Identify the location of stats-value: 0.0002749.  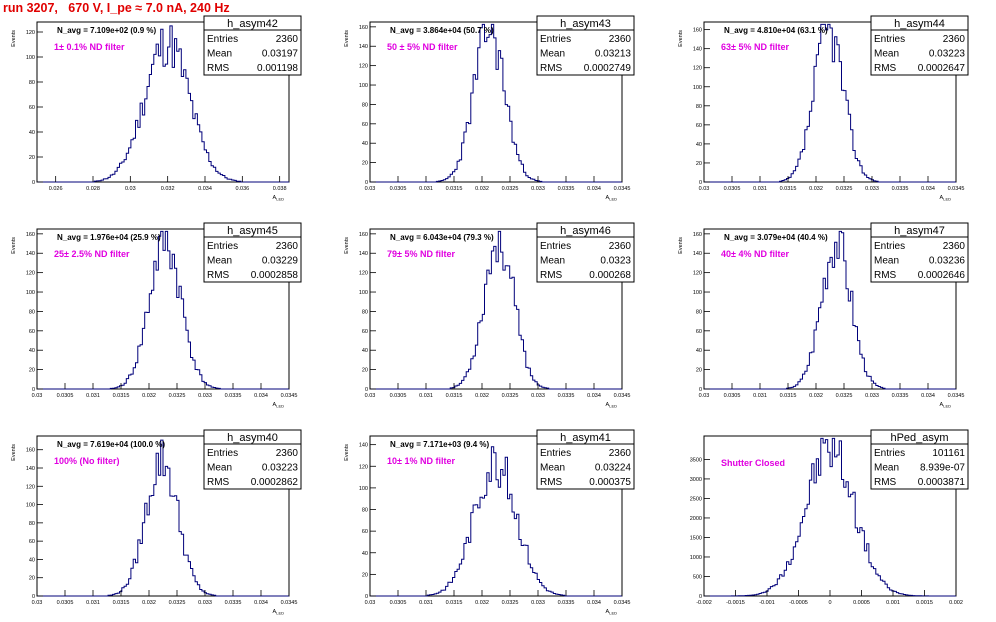
(608, 68).